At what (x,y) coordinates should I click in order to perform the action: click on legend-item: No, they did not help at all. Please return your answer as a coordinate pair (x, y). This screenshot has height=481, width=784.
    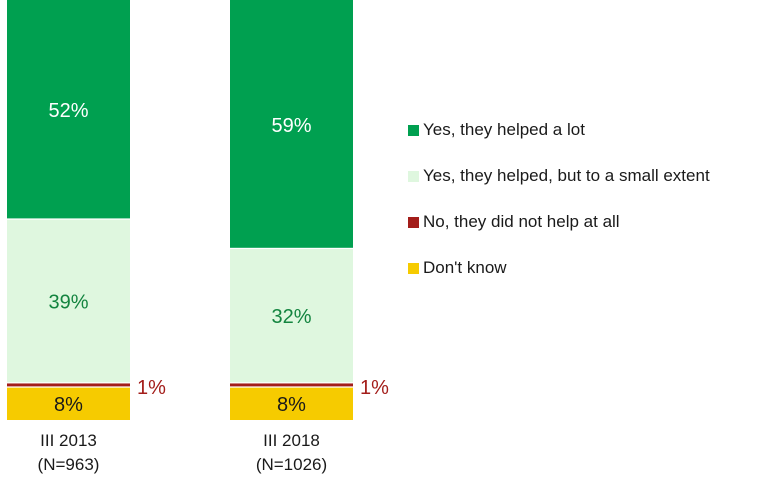
    Looking at the image, I should click on (514, 222).